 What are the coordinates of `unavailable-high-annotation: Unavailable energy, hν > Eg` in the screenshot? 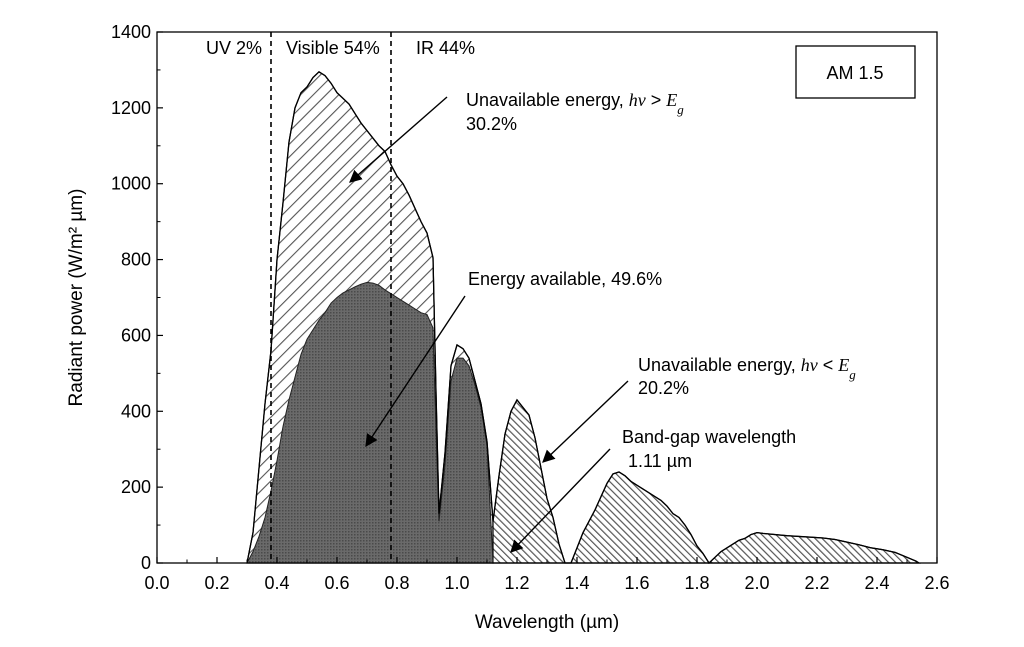 It's located at (575, 103).